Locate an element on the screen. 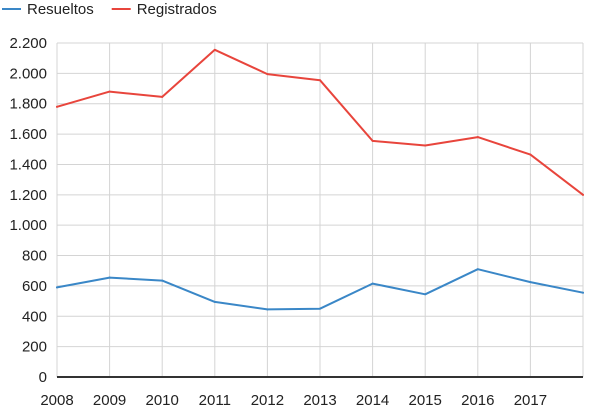  y-tick-label: 0 is located at coordinates (43, 377).